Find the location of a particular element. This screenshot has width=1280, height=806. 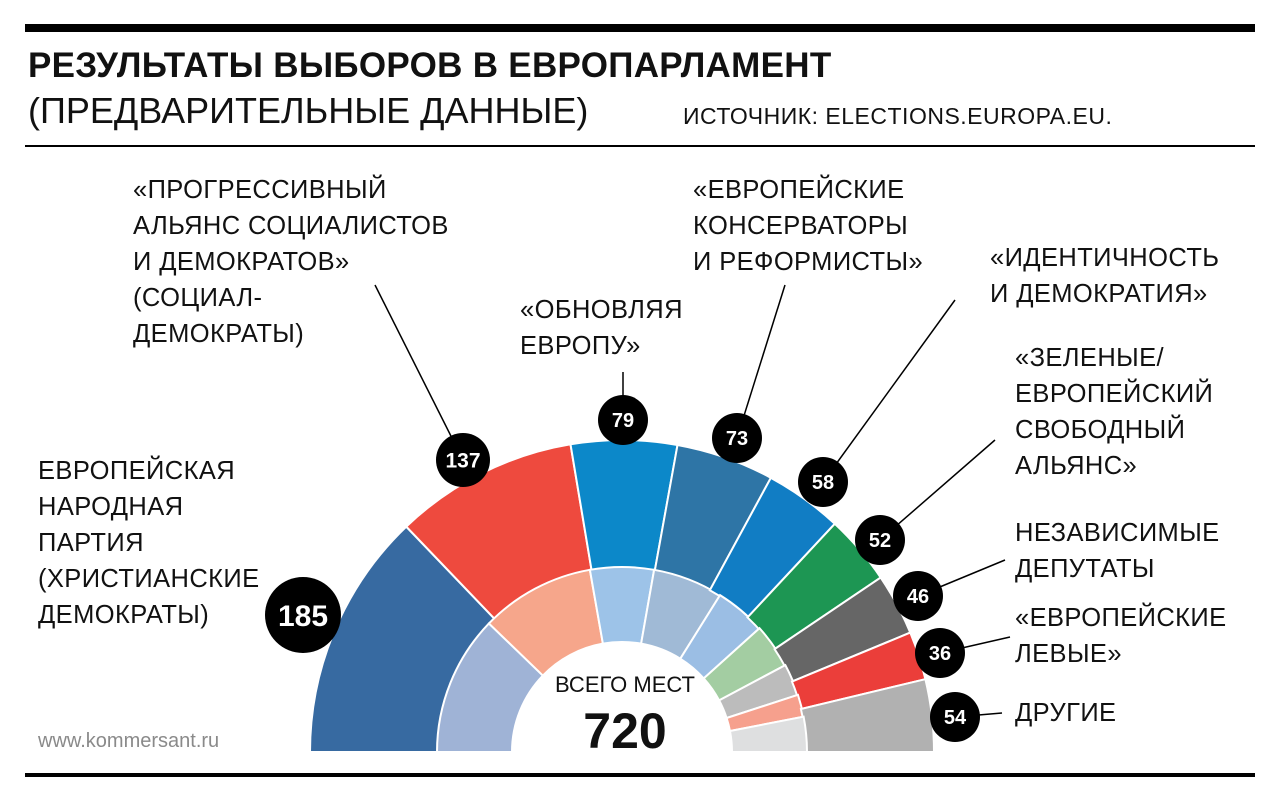

party-label-others: ДРУГИЕ is located at coordinates (1065, 713).